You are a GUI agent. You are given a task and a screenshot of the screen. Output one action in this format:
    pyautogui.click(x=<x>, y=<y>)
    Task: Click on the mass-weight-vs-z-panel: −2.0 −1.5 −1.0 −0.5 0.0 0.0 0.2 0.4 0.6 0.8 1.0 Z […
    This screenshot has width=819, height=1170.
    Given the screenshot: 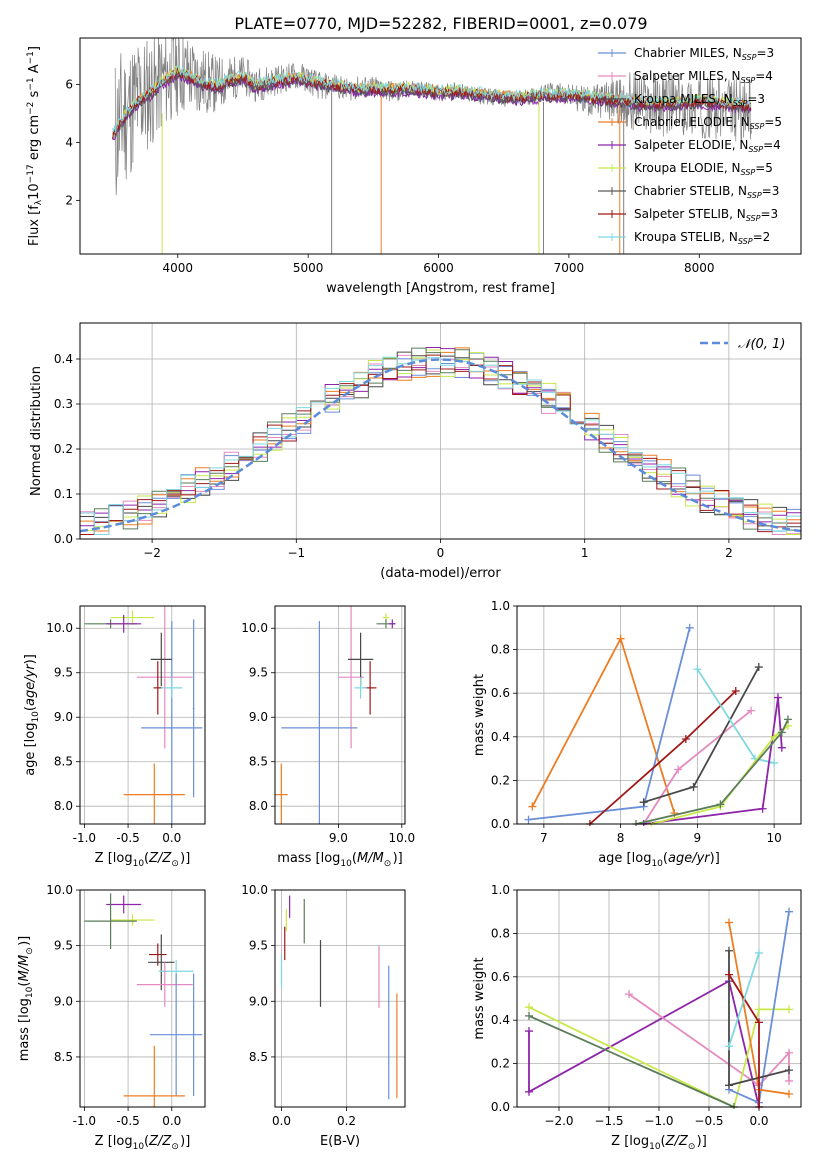 What is the action you would take?
    pyautogui.click(x=637, y=1017)
    